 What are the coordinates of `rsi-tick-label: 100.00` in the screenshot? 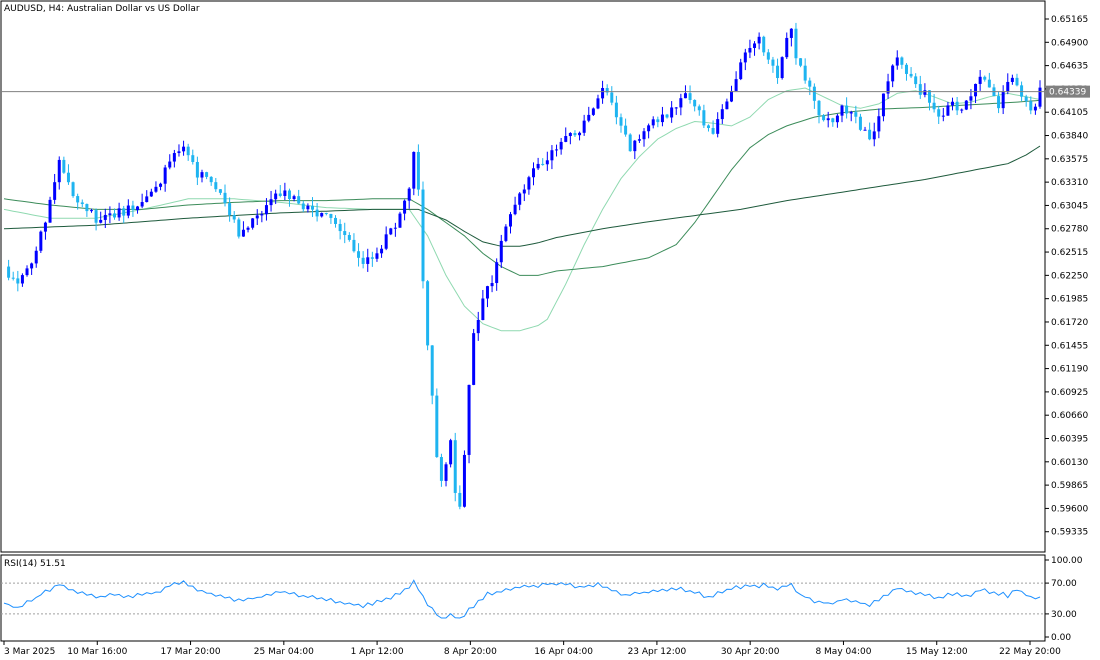 It's located at (1067, 561).